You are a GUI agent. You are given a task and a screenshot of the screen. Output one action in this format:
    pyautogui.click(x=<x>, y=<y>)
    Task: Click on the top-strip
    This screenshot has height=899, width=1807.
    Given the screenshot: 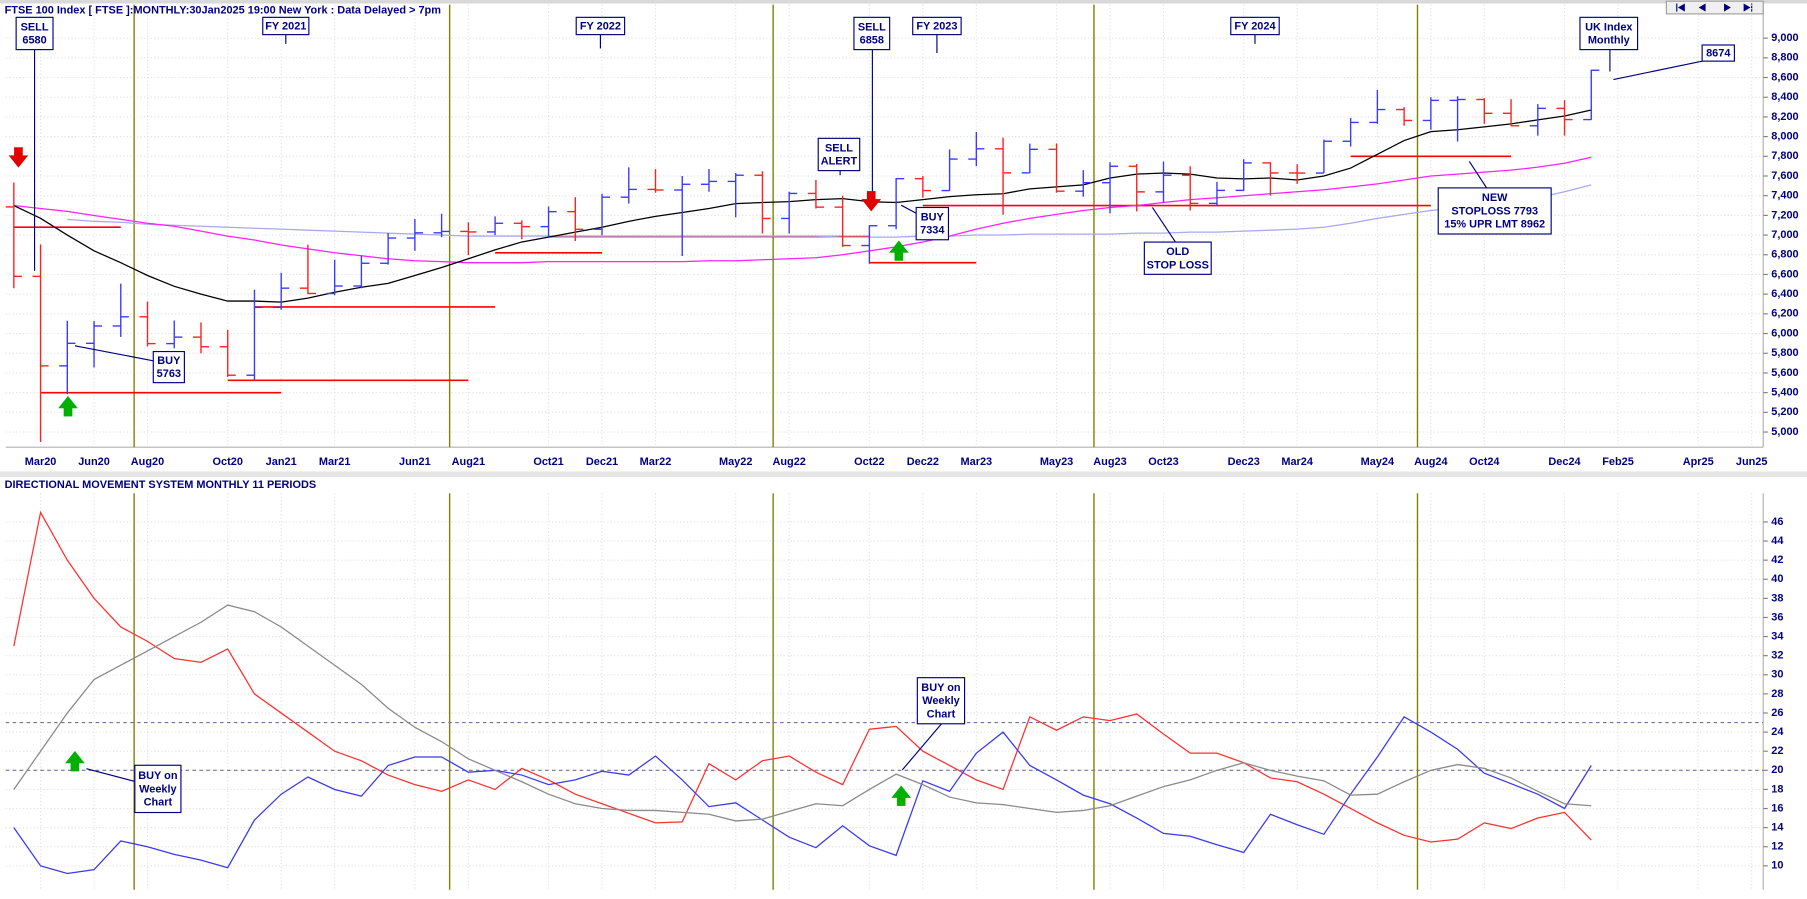 What is the action you would take?
    pyautogui.click(x=903, y=2)
    